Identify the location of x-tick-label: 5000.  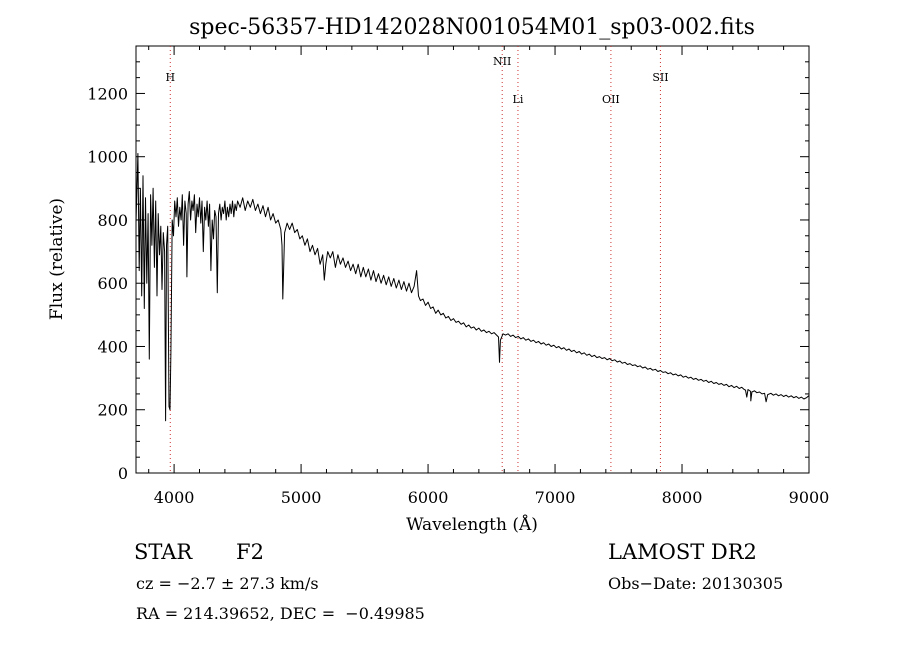
(301, 497).